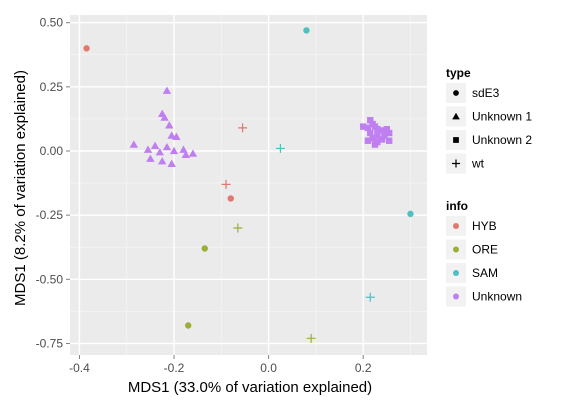 This screenshot has width=580, height=408. Describe the element at coordinates (502, 140) in the screenshot. I see `legend-label: Unknown 2` at that location.